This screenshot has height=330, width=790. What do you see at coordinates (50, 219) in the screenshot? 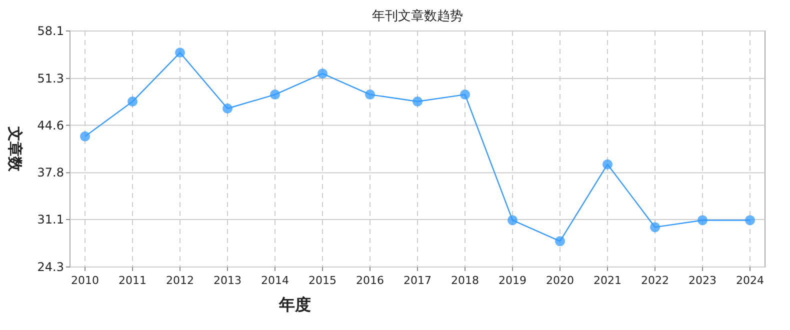
I see `y-tick-label: 31.1` at bounding box center [50, 219].